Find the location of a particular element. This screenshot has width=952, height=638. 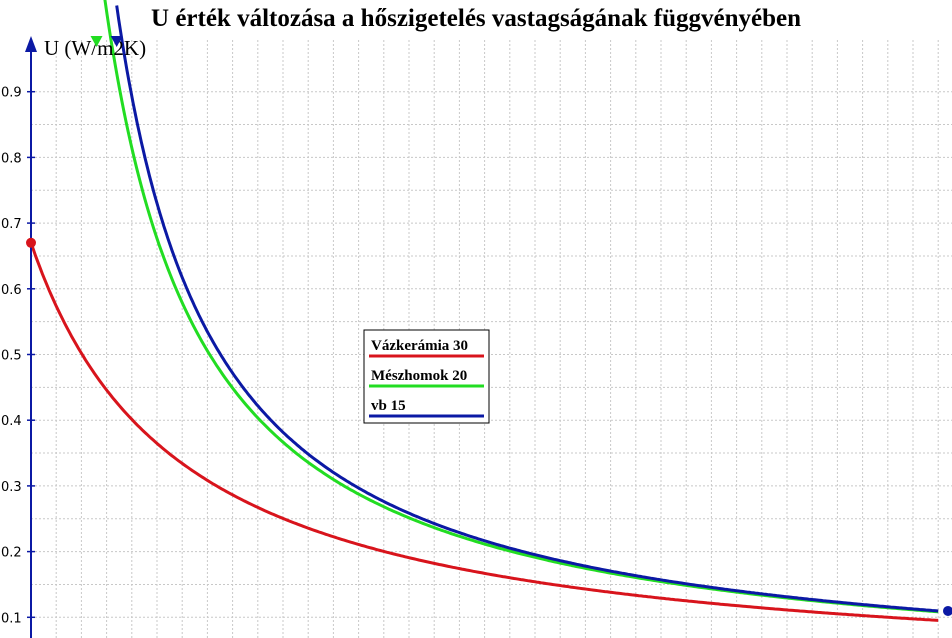

y-tick-label: 0.8 is located at coordinates (11, 158).